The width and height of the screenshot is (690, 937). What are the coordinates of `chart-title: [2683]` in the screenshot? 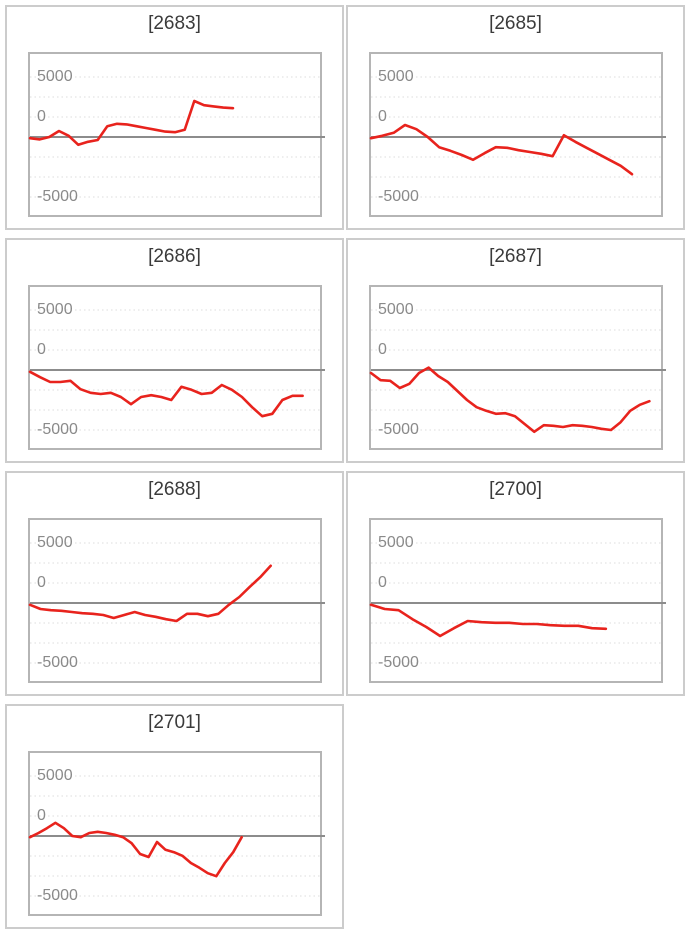 It's located at (174, 23).